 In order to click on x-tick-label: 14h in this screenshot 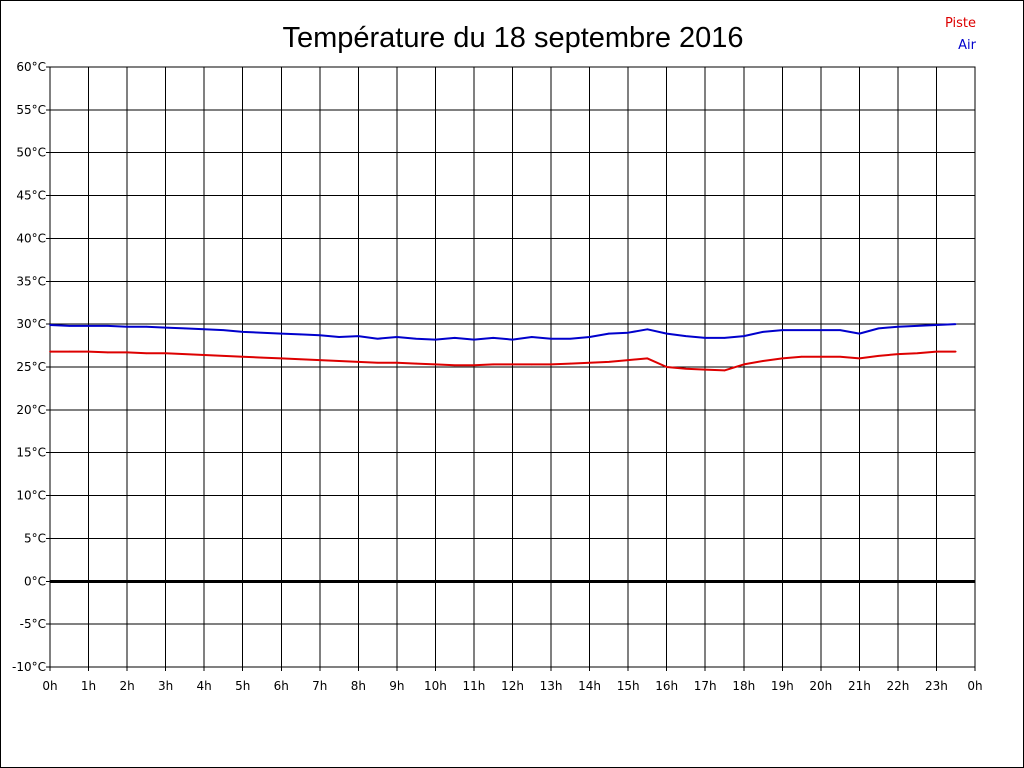, I will do `click(589, 686)`.